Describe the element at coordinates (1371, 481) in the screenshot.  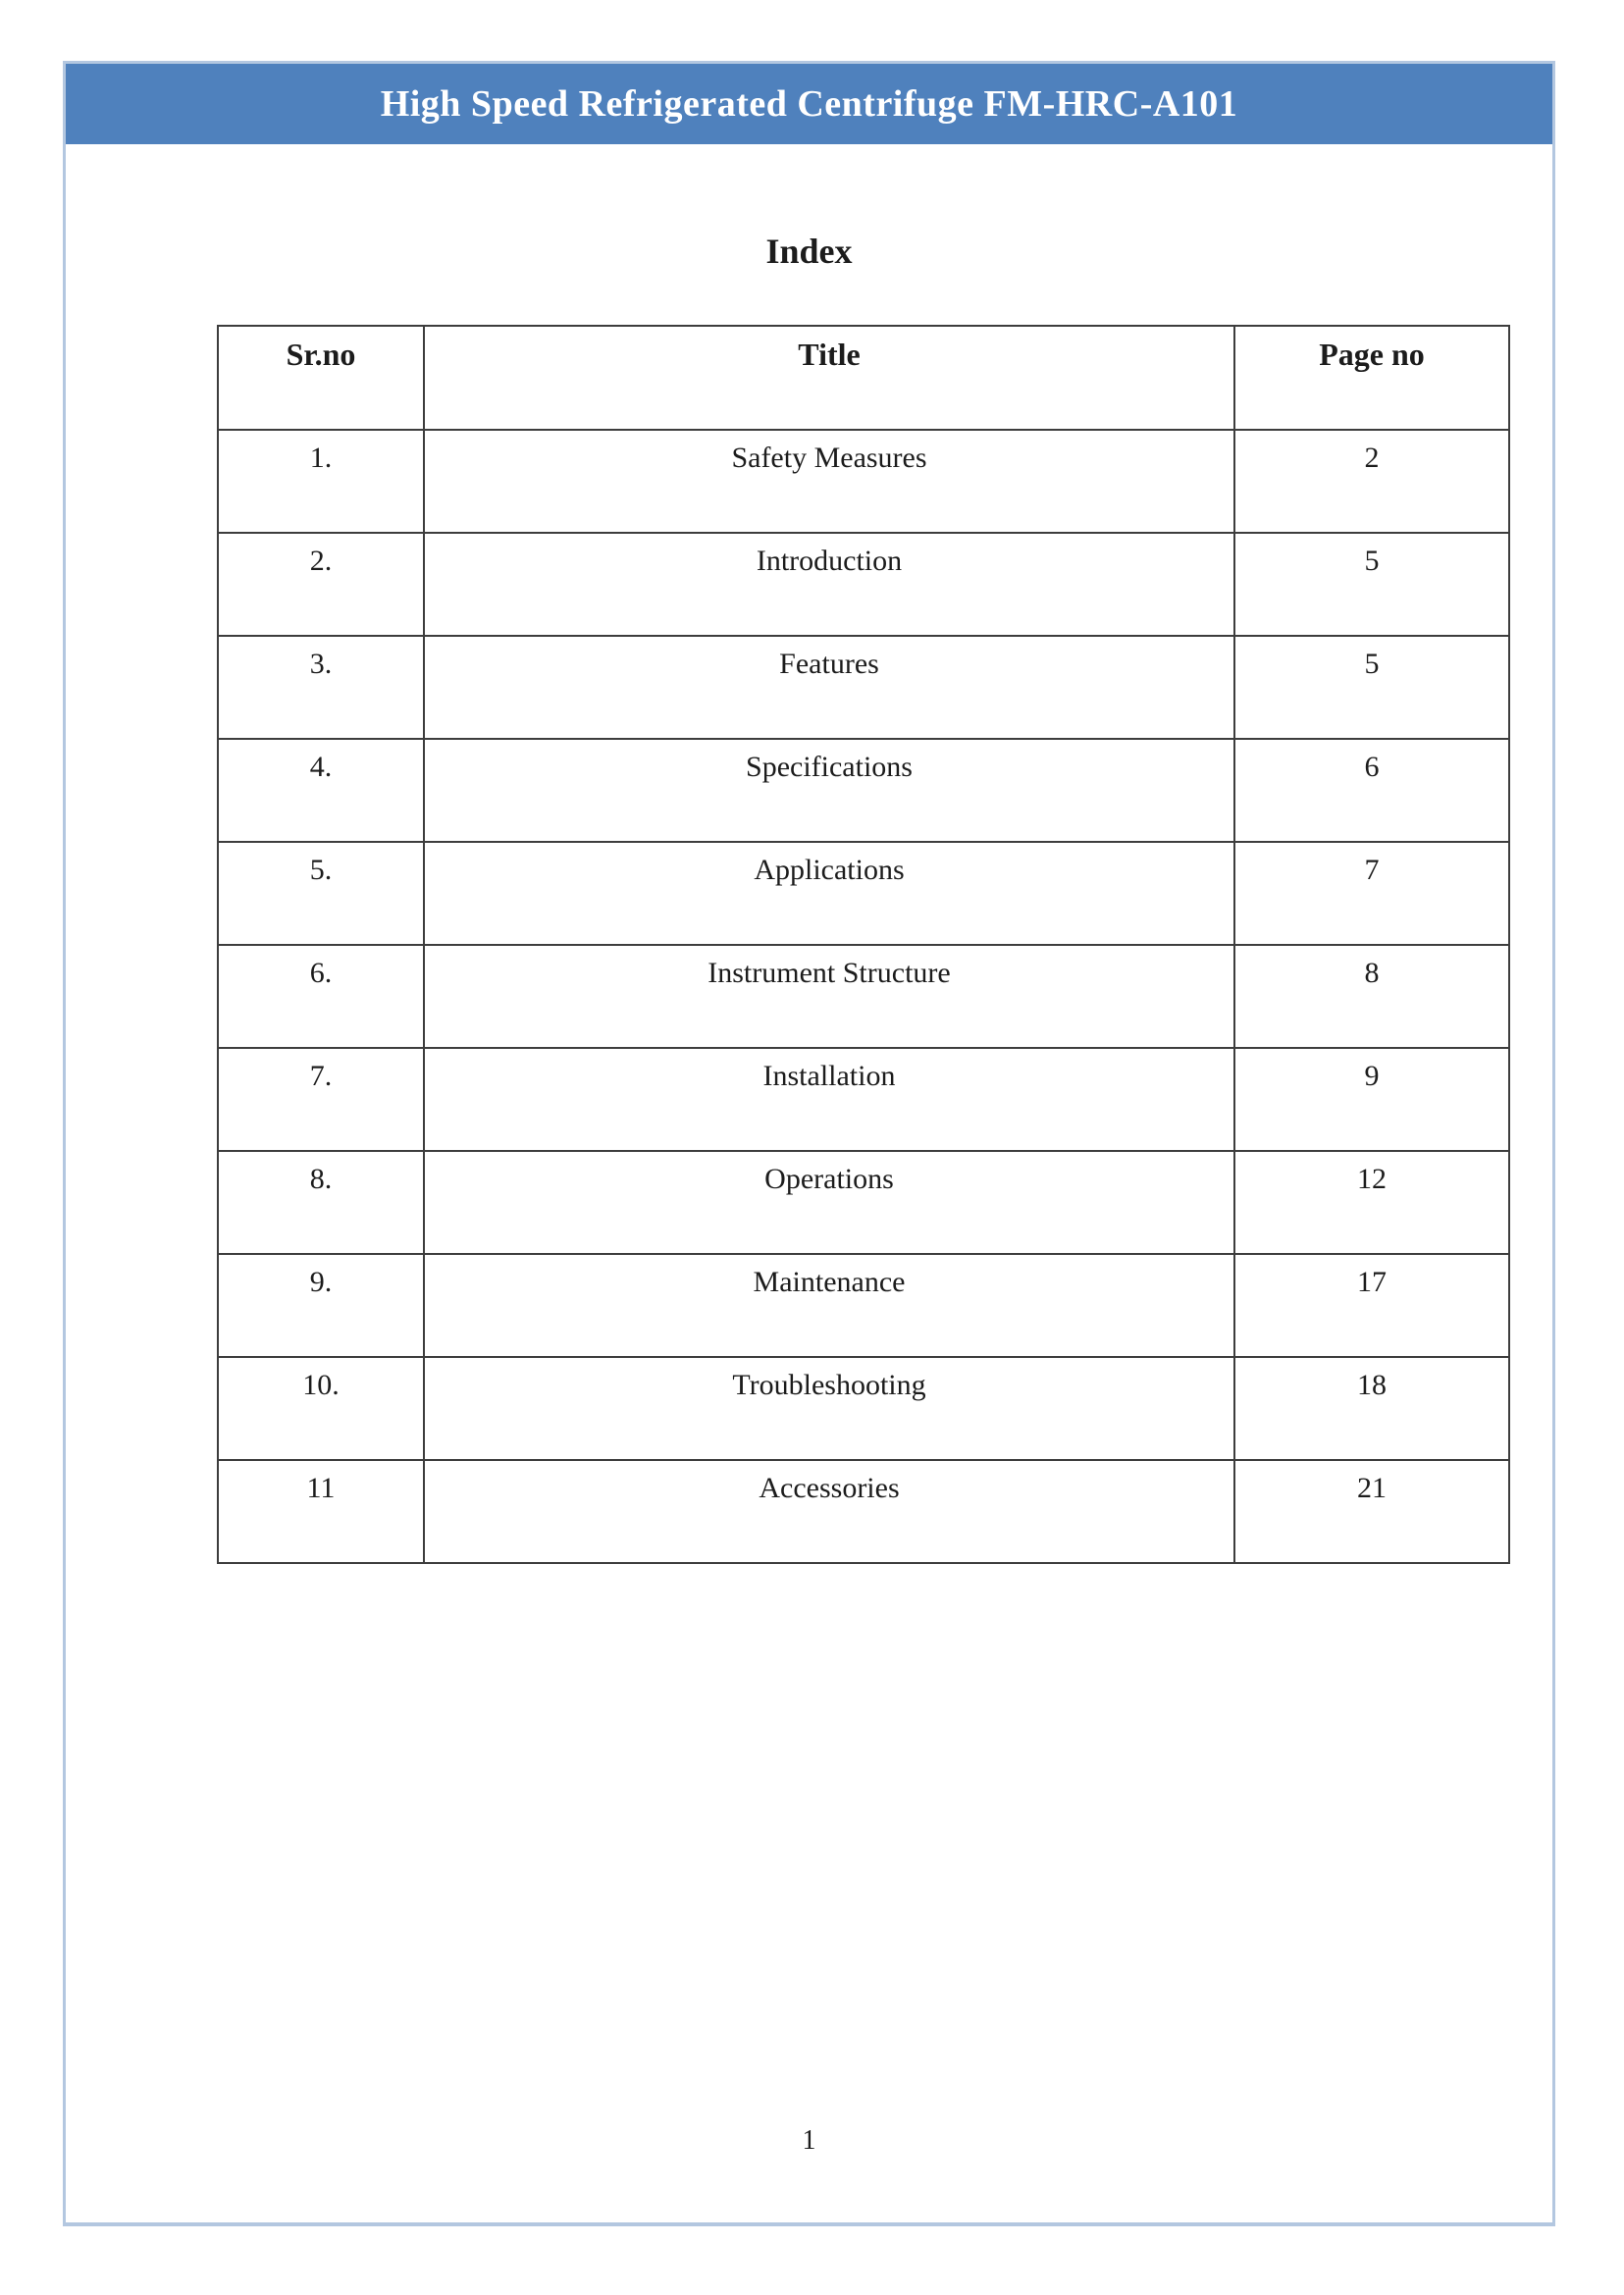
I see `toc-cell-pageno: 2` at that location.